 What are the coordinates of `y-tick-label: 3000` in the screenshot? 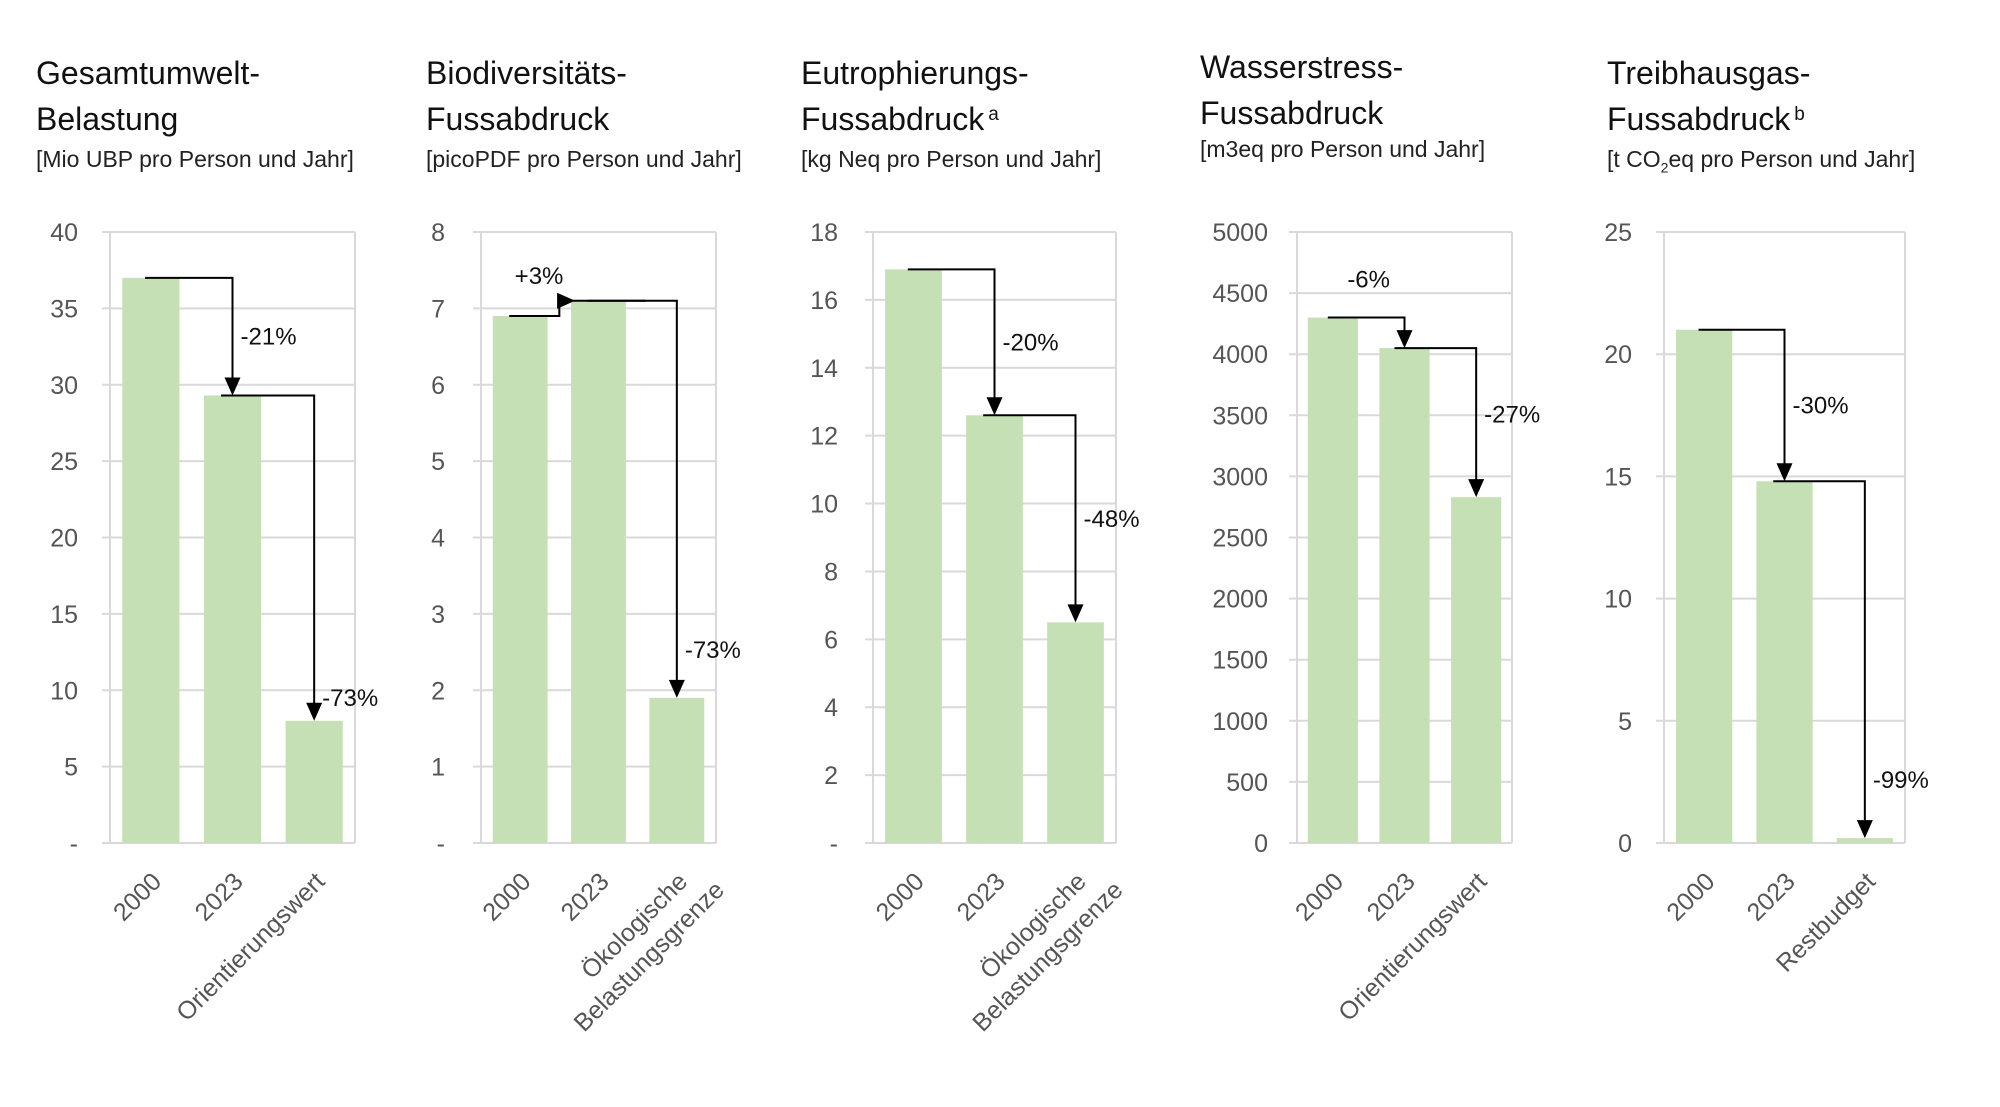 It's located at (1240, 477).